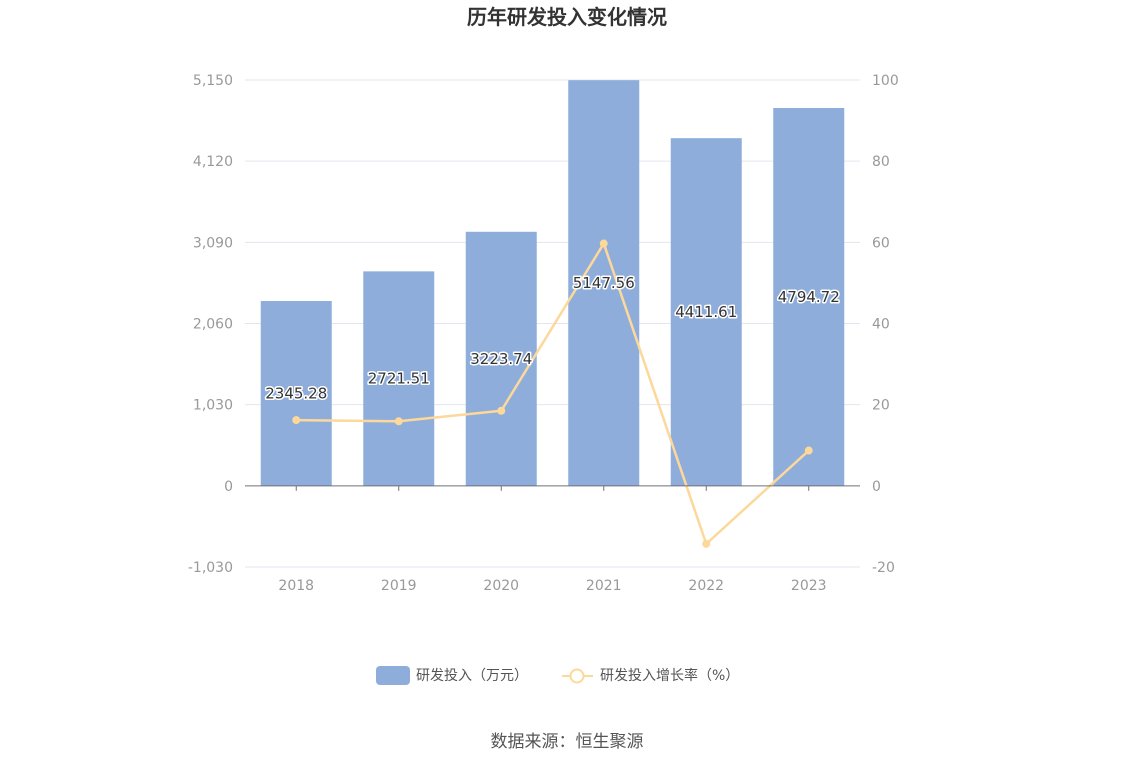 Image resolution: width=1134 pixels, height=766 pixels. I want to click on y-right-tick-label: -20, so click(883, 568).